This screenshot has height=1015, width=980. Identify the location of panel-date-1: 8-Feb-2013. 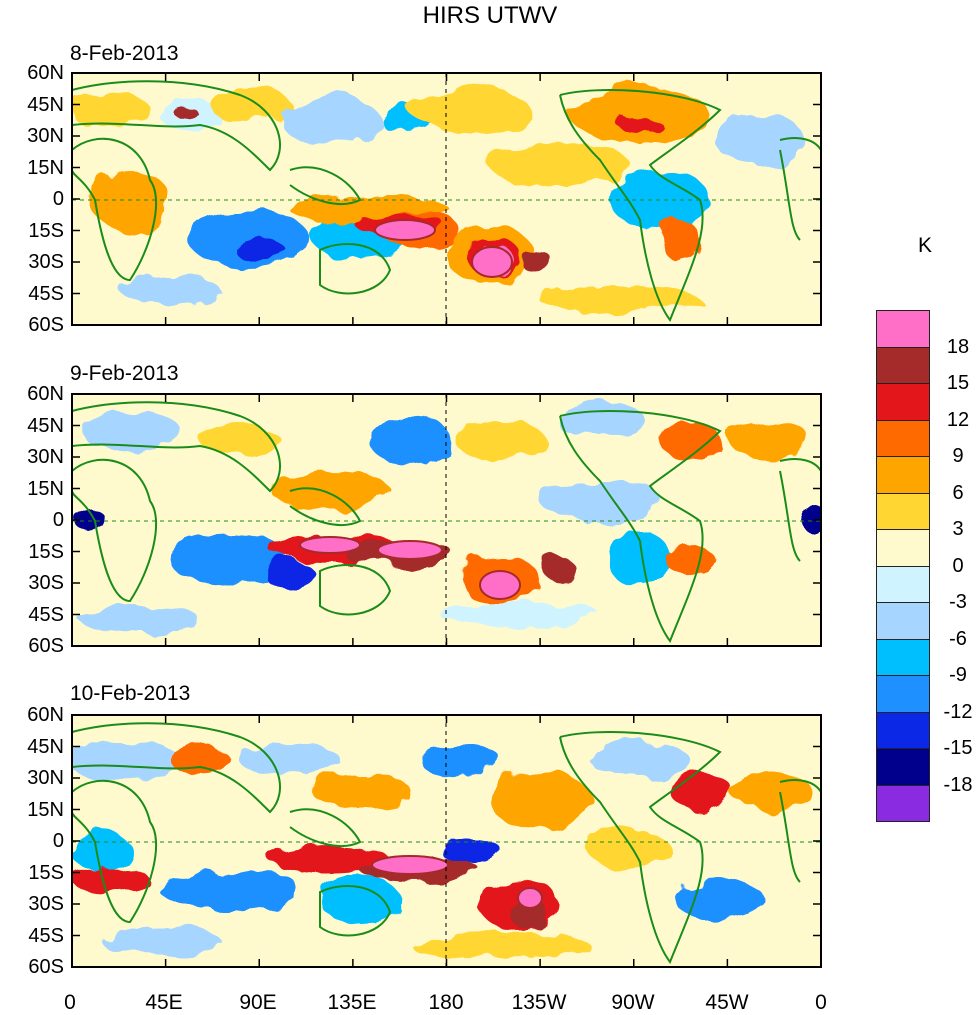
(124, 53).